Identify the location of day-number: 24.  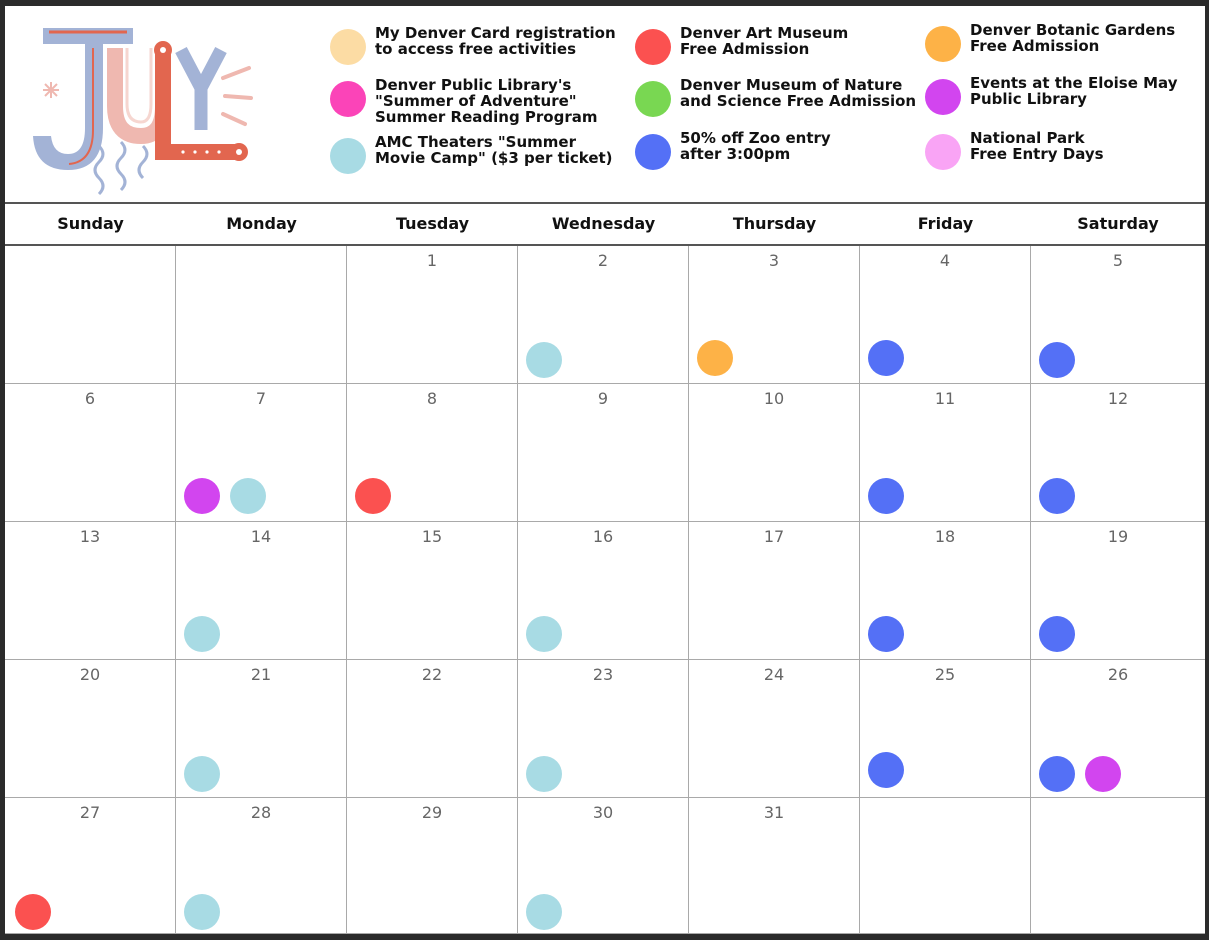
(774, 674).